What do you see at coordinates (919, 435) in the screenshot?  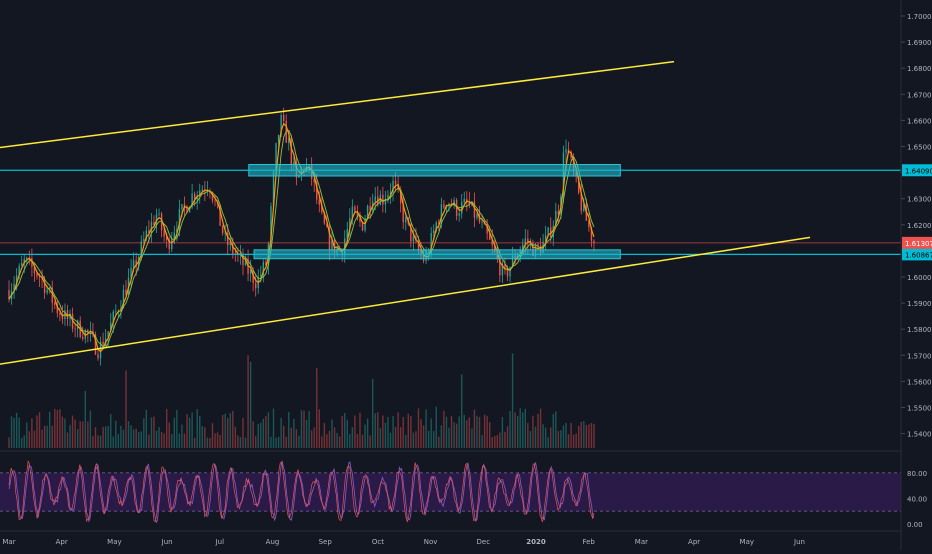 I see `price-tick-label: 1.54000` at bounding box center [919, 435].